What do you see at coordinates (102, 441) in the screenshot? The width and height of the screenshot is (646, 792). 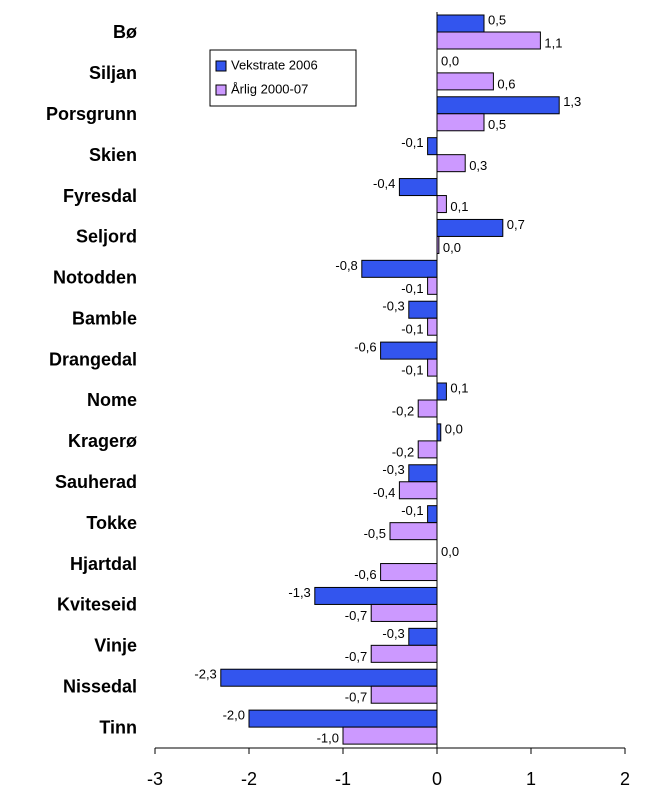 I see `category-label: Kragerø` at bounding box center [102, 441].